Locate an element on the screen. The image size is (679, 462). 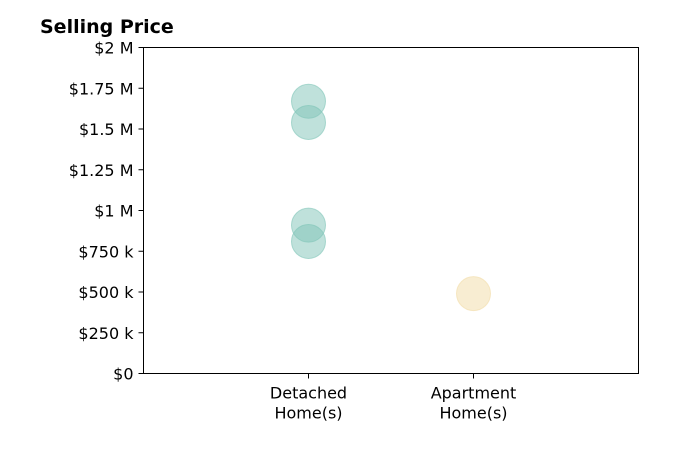
y-tick-label: $500 k is located at coordinates (106, 292).